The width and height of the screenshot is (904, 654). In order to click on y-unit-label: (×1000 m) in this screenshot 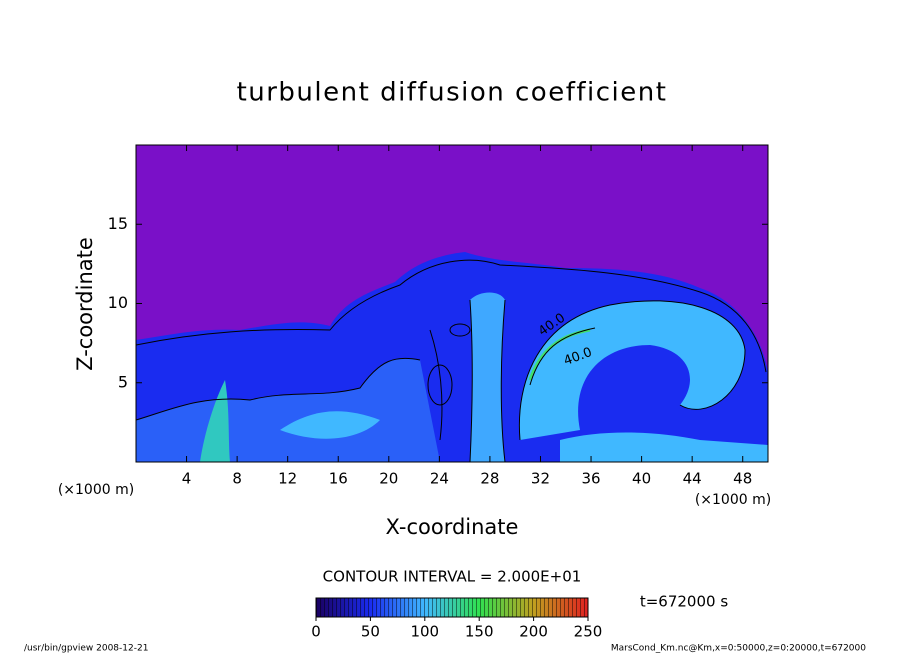, I will do `click(733, 500)`.